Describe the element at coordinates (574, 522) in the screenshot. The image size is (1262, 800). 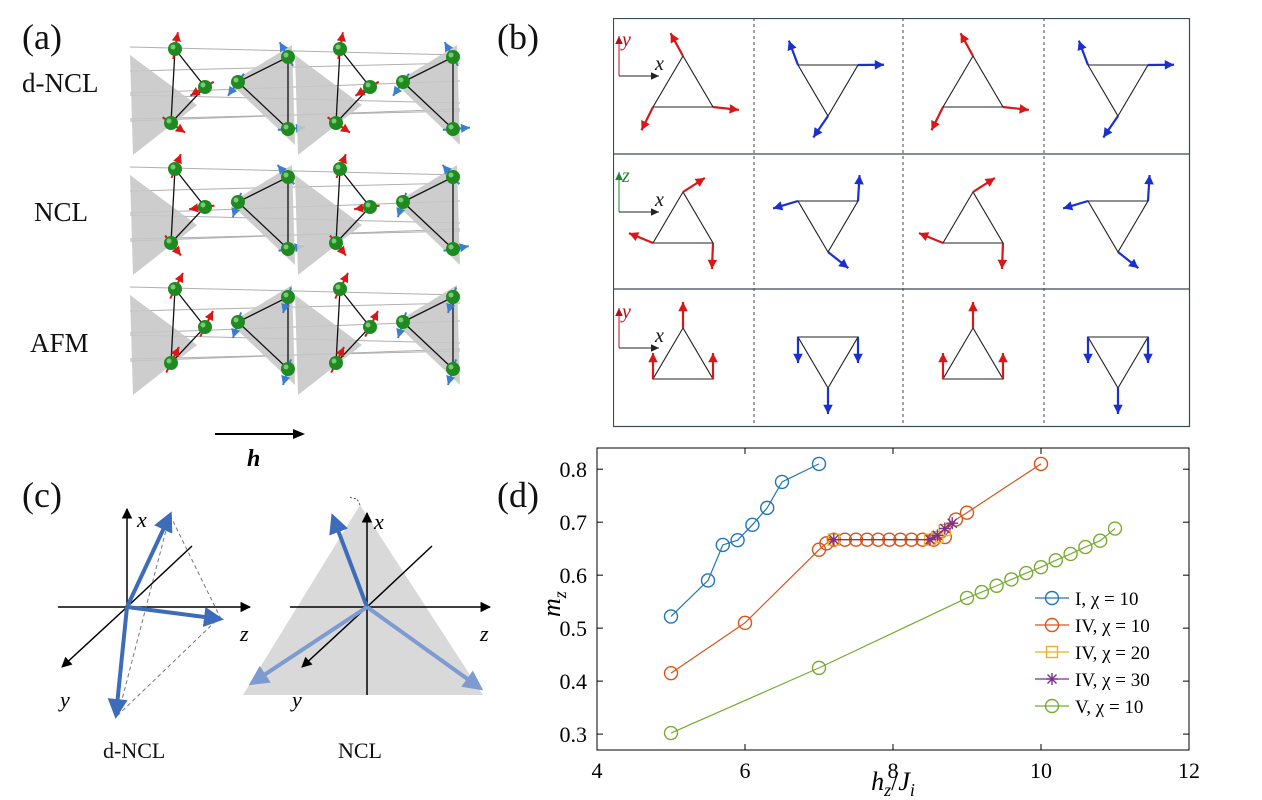
I see `y-tick-label: 0.7` at that location.